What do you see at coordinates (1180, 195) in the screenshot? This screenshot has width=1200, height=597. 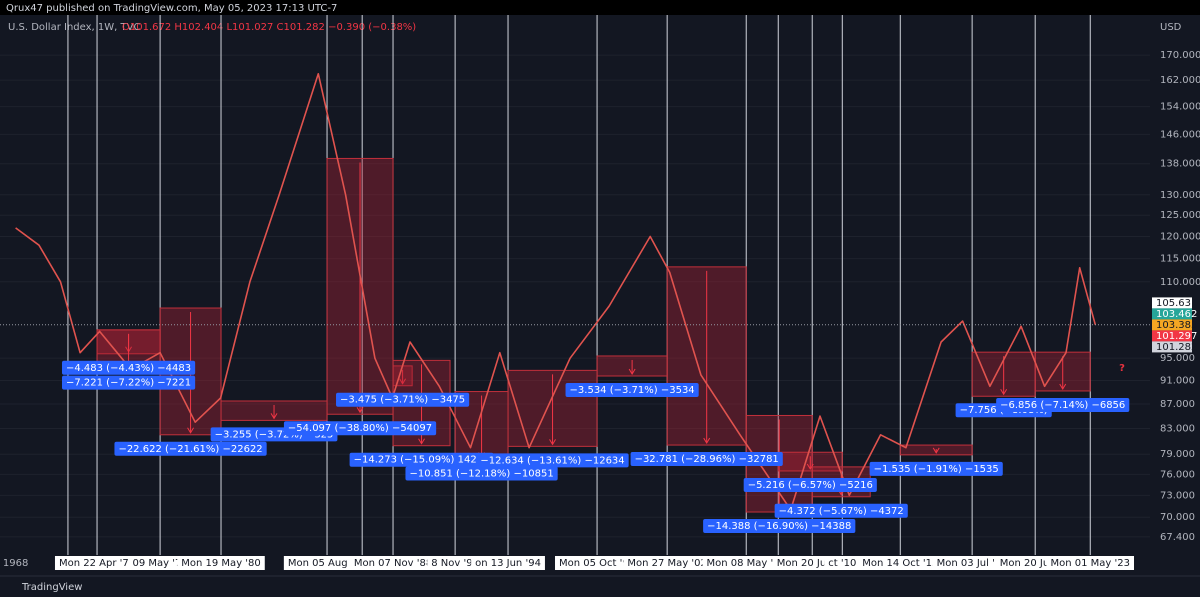 I see `y-tick-label: 130.000` at bounding box center [1180, 195].